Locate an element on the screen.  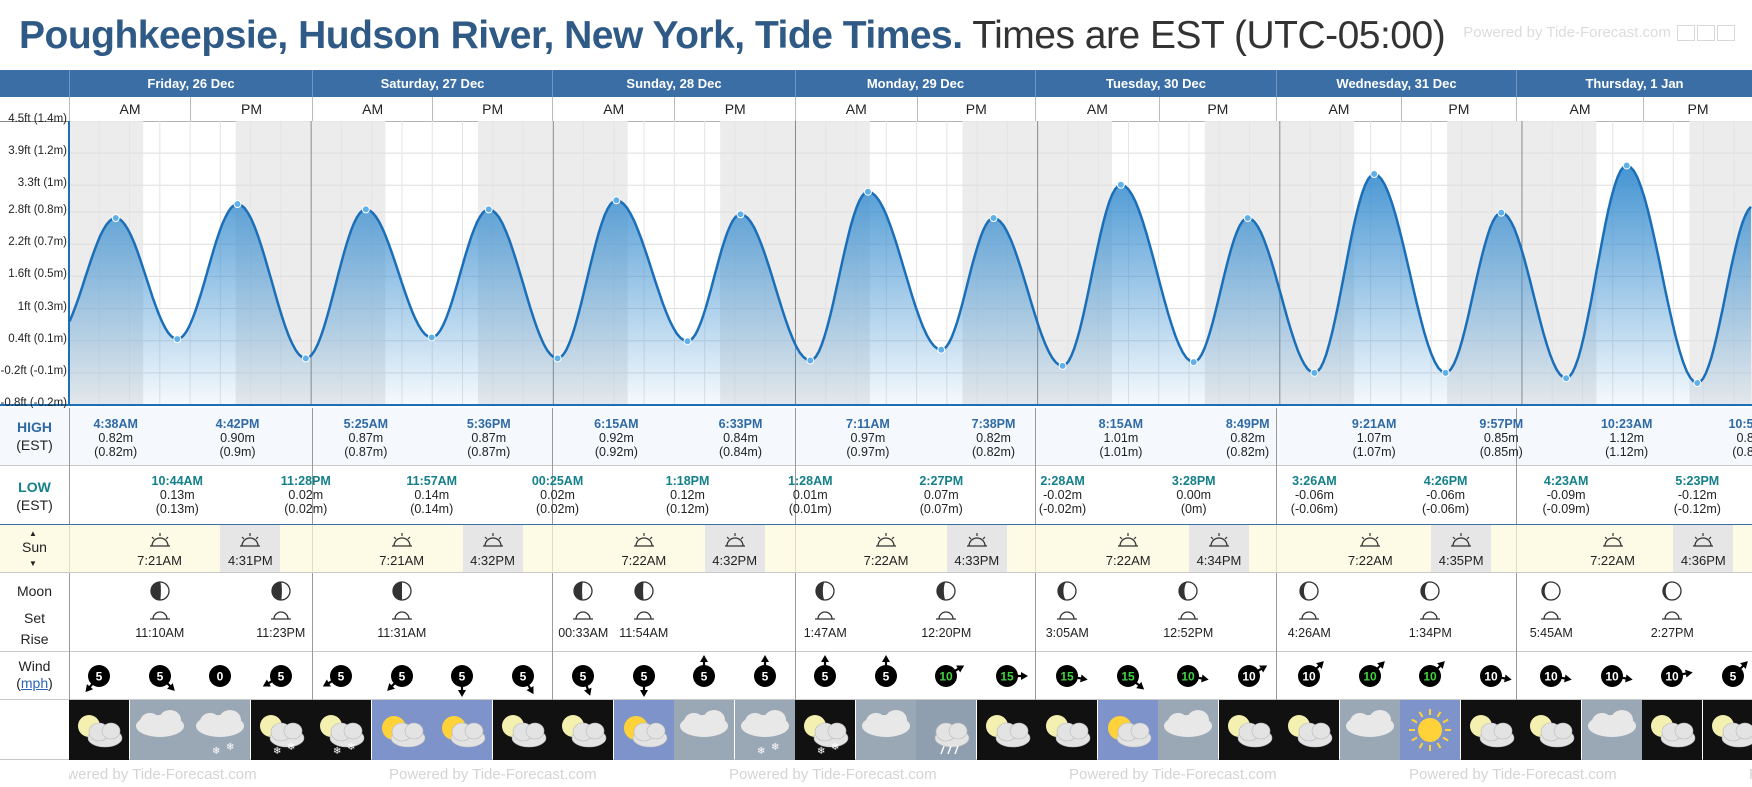
y-tick-label: 1.6ft (0.5m) is located at coordinates (37, 274).